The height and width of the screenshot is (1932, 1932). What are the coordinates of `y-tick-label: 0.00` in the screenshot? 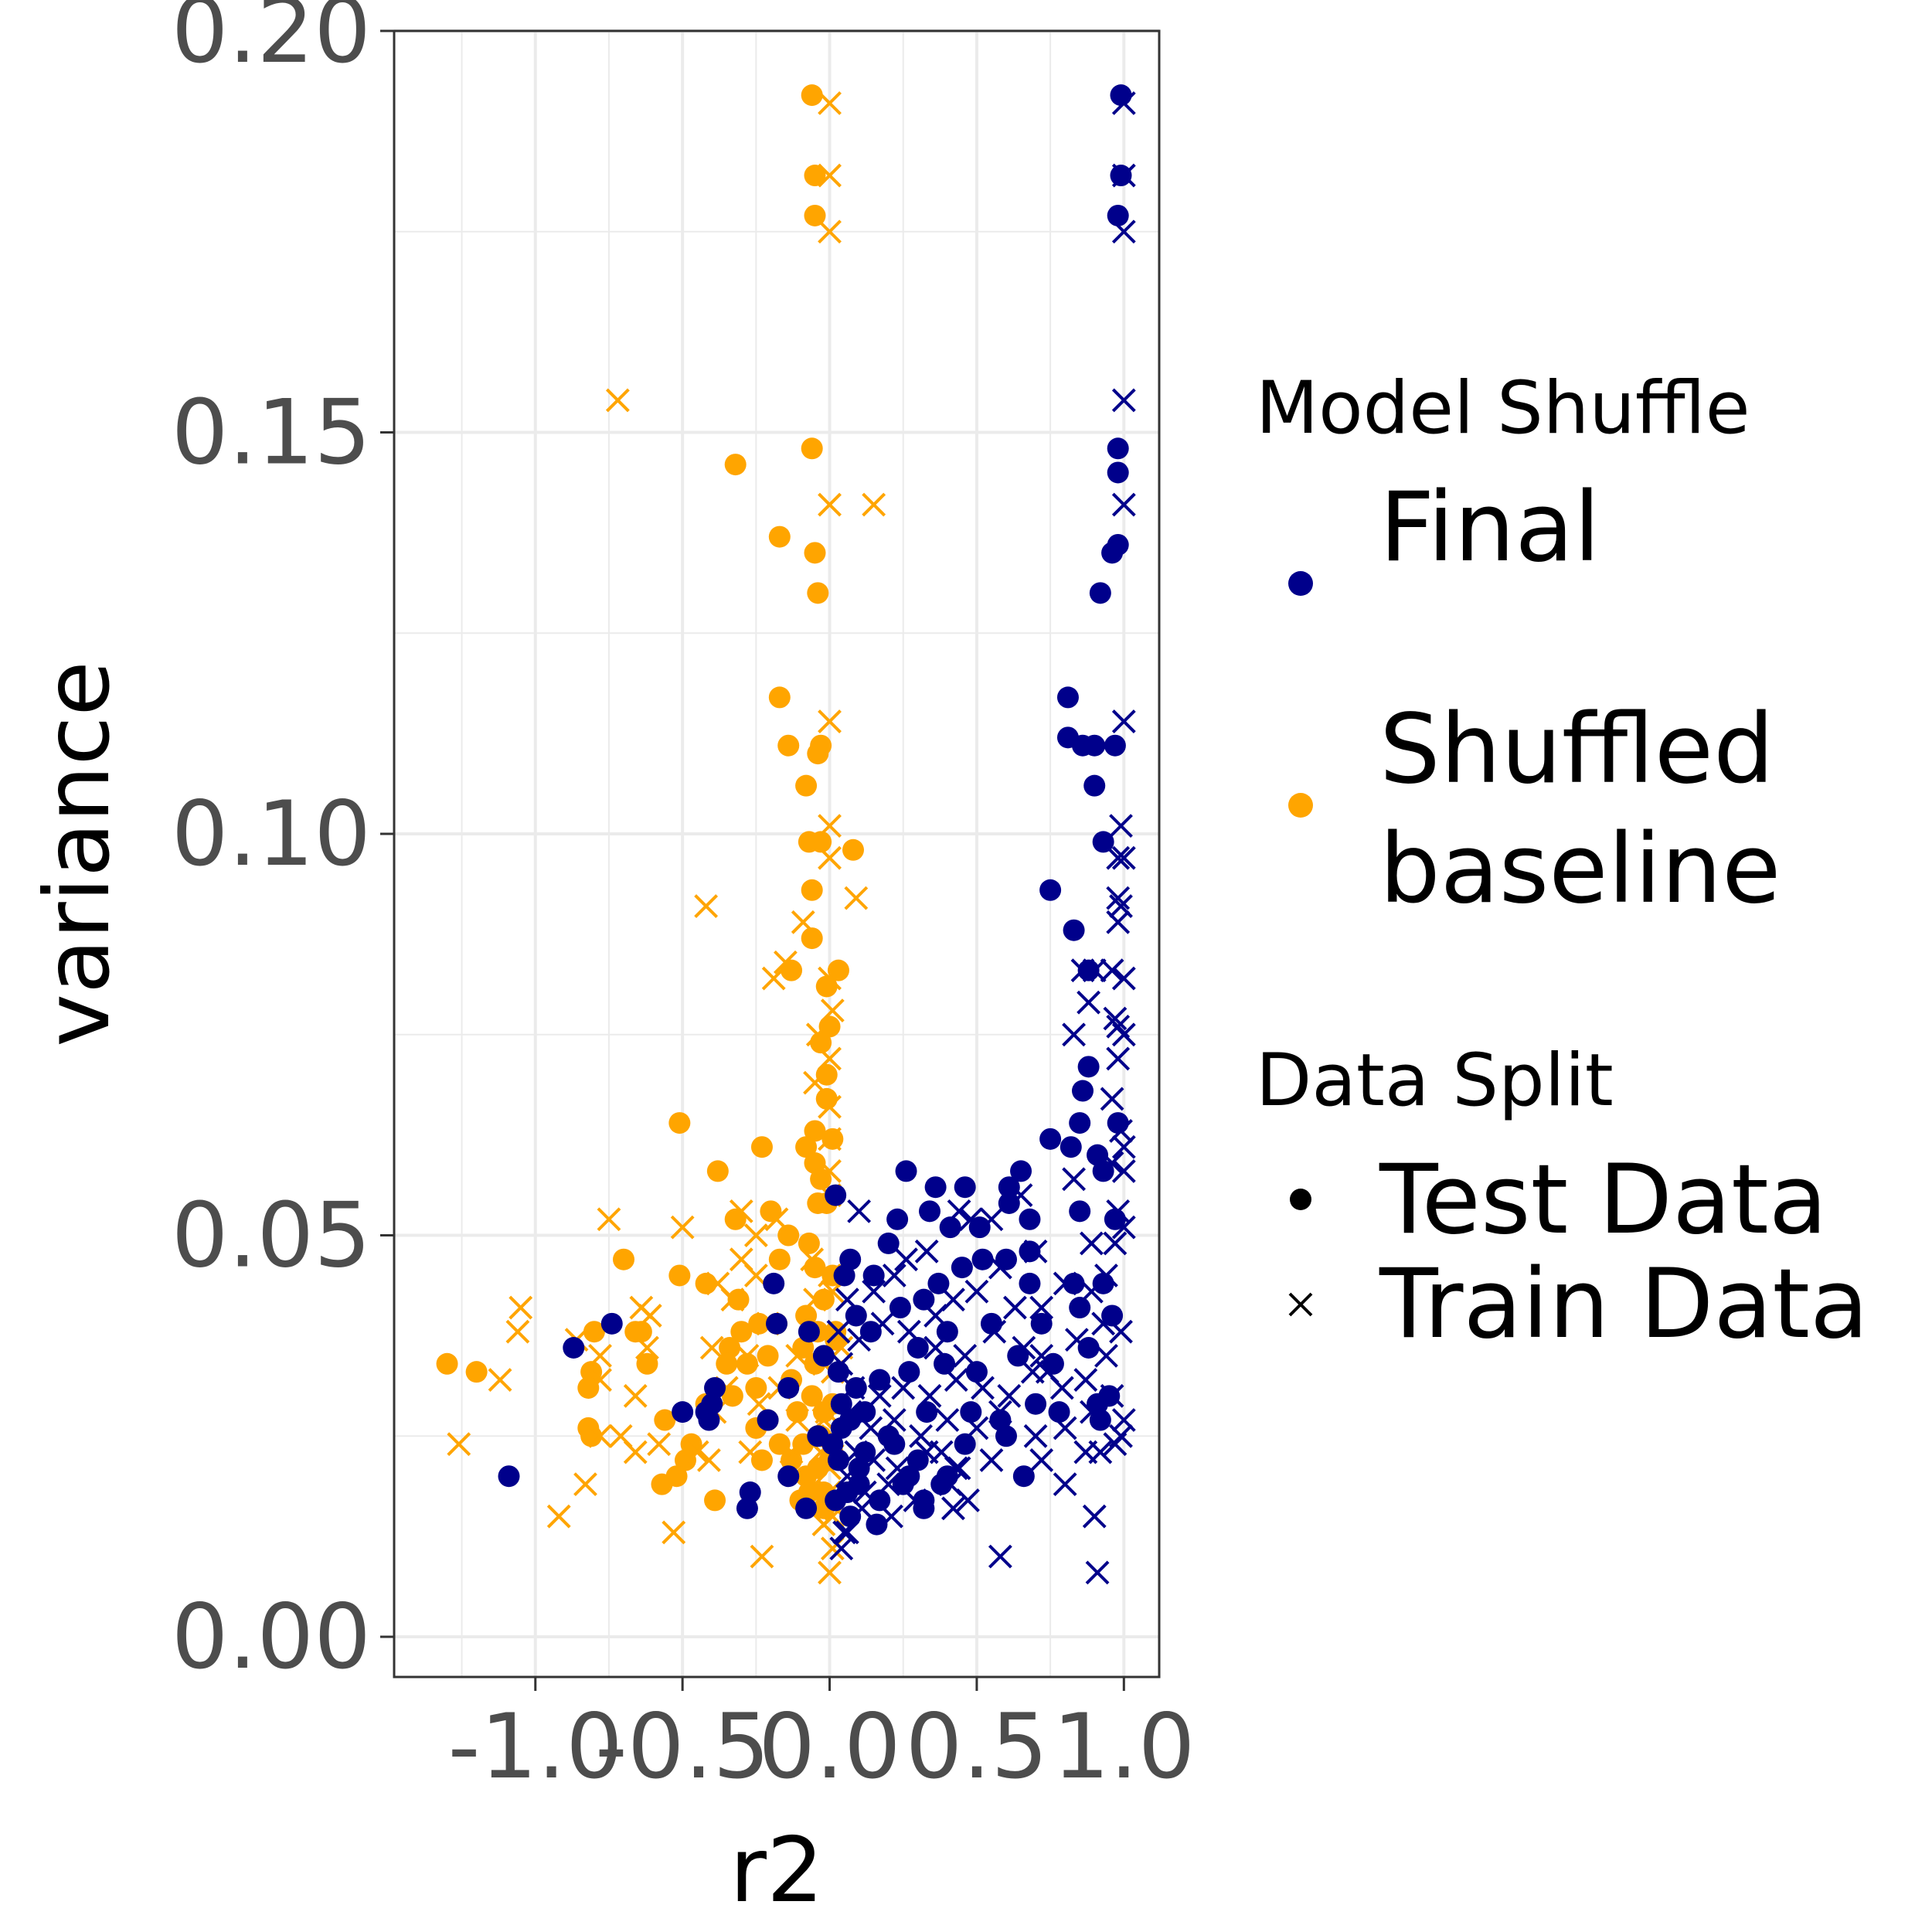 It's located at (271, 1637).